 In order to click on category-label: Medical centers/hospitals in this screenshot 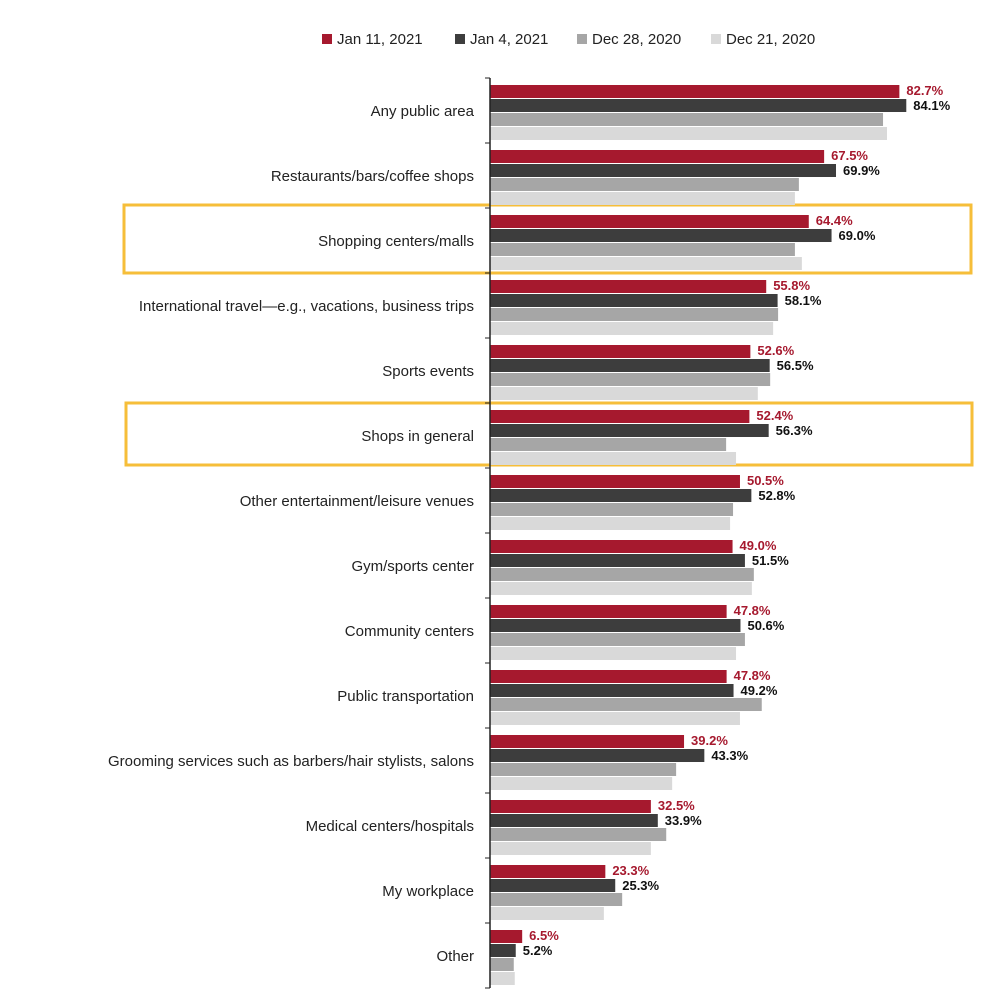, I will do `click(390, 826)`.